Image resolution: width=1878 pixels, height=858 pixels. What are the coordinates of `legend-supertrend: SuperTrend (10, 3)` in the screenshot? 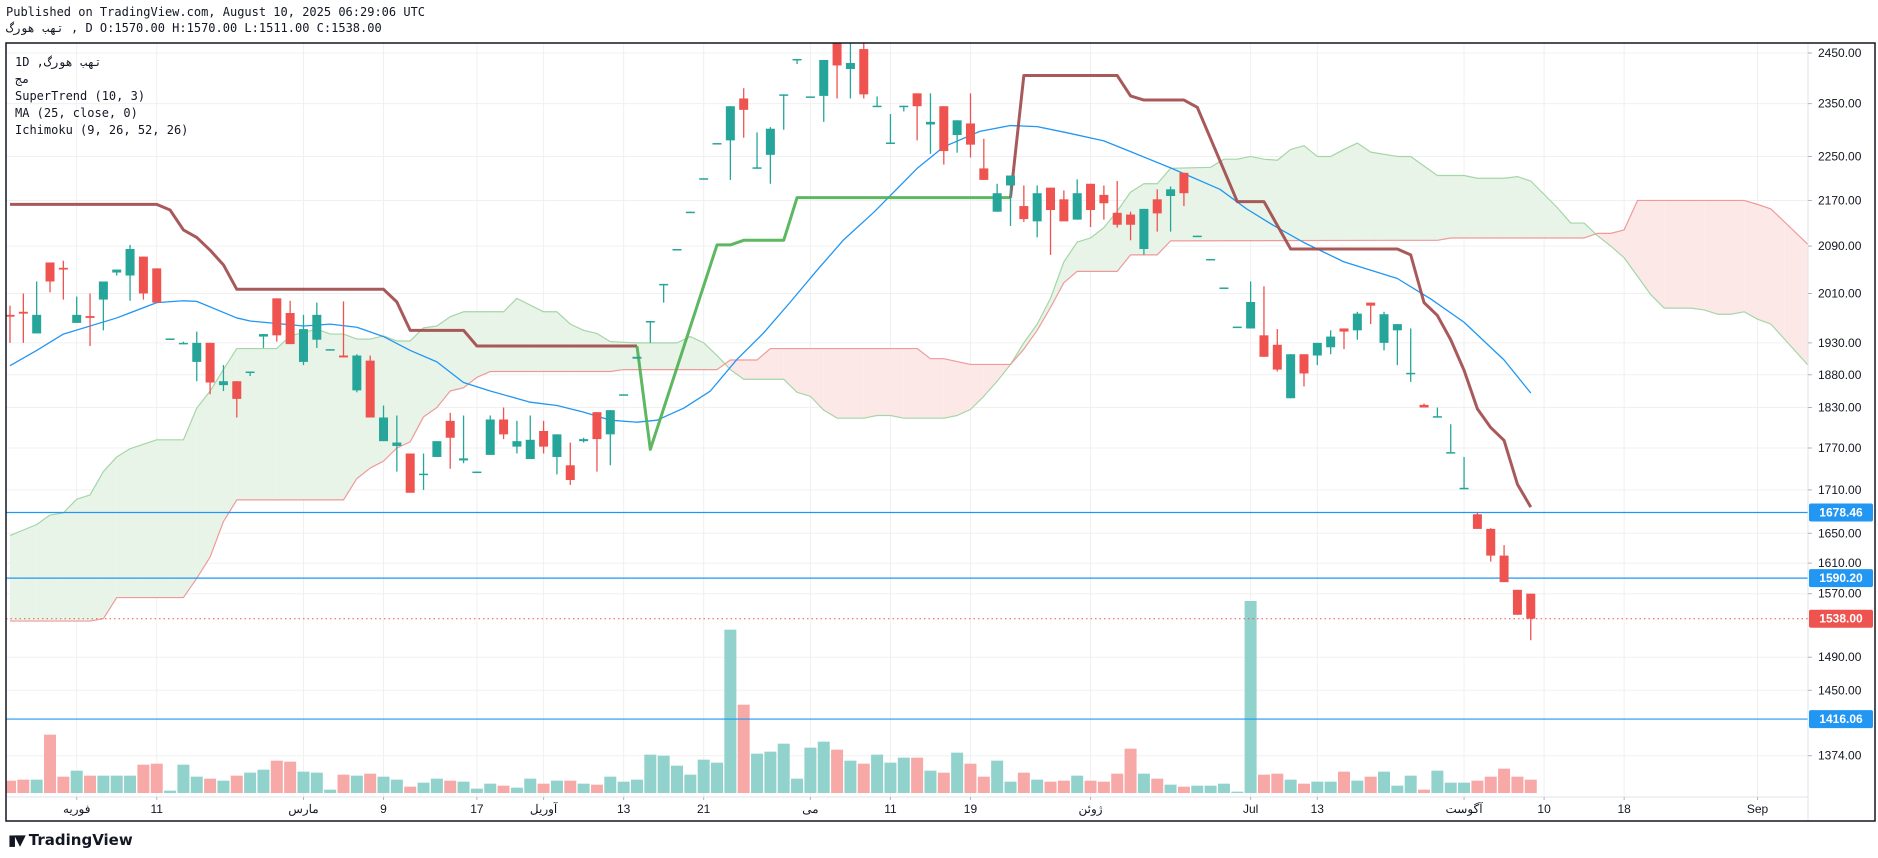 It's located at (80, 96).